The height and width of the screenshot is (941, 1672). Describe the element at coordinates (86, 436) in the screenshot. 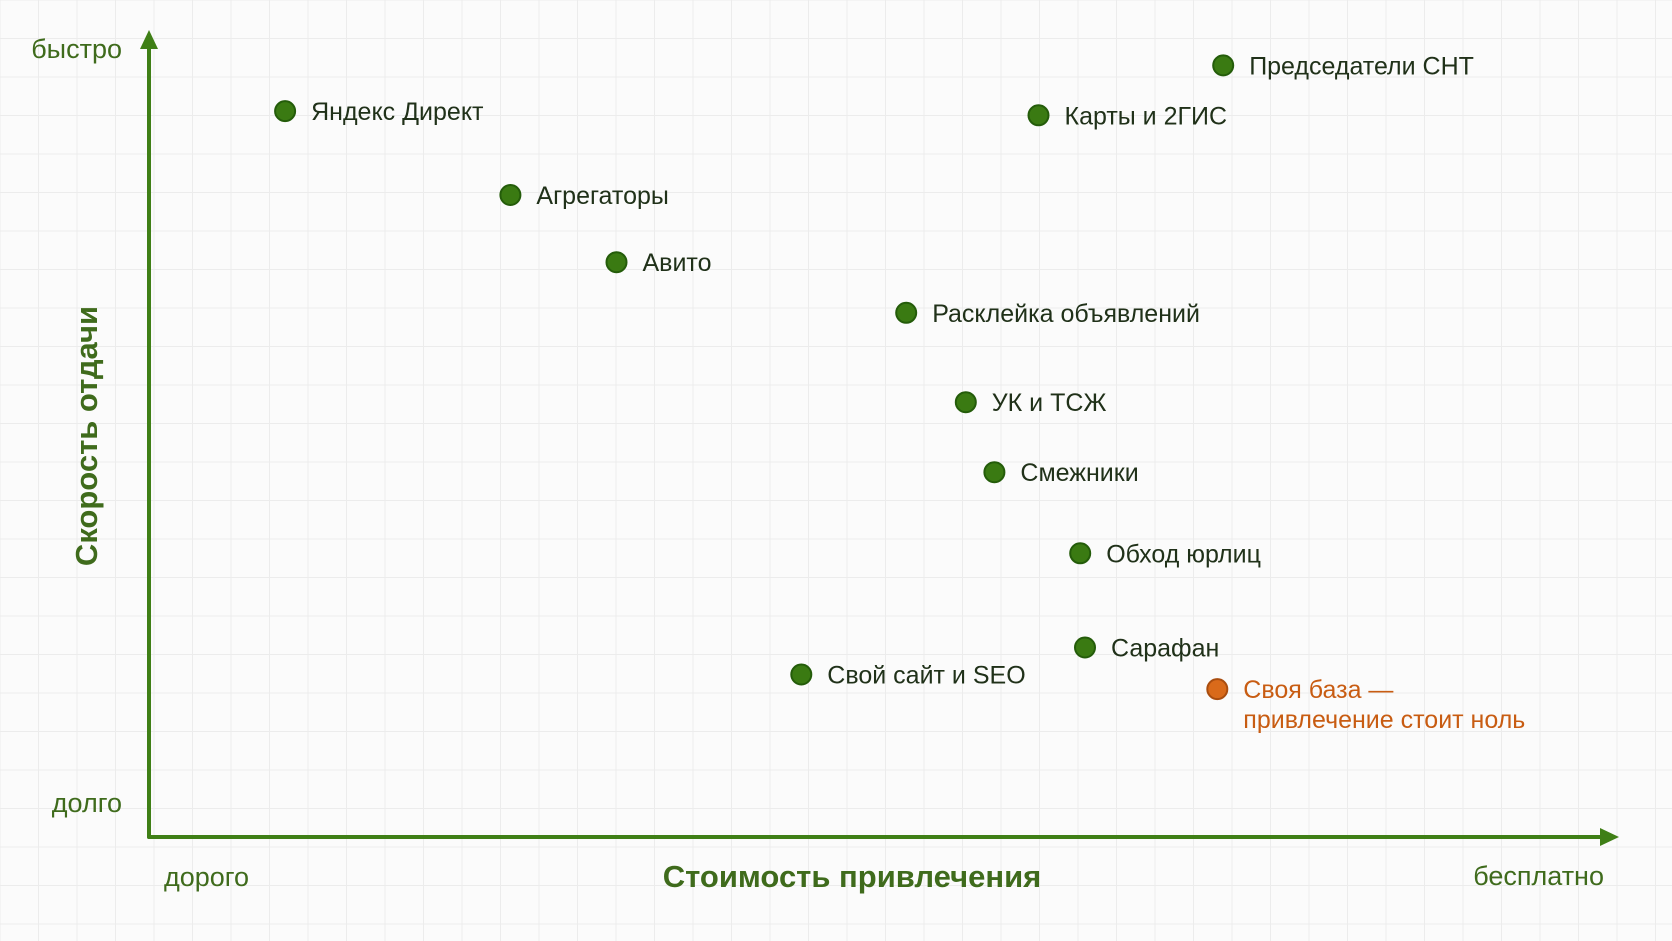

I see `y-axis-title: Скорость отдачи` at that location.